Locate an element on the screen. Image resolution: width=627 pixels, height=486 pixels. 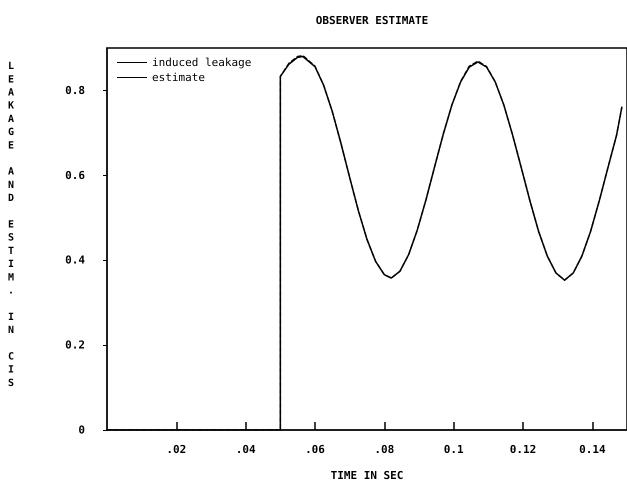
text: LEAKAGE AND ESTIM. IN CIS is located at coordinates (11, 225).